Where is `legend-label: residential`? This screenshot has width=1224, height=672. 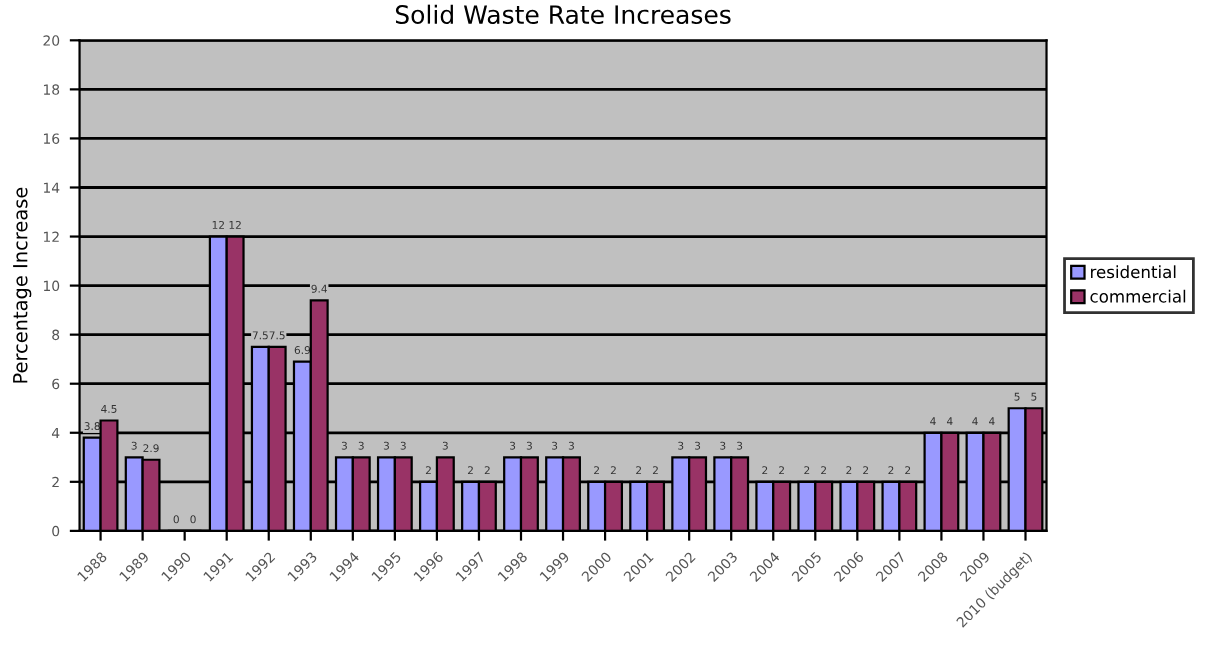
legend-label: residential is located at coordinates (1133, 272).